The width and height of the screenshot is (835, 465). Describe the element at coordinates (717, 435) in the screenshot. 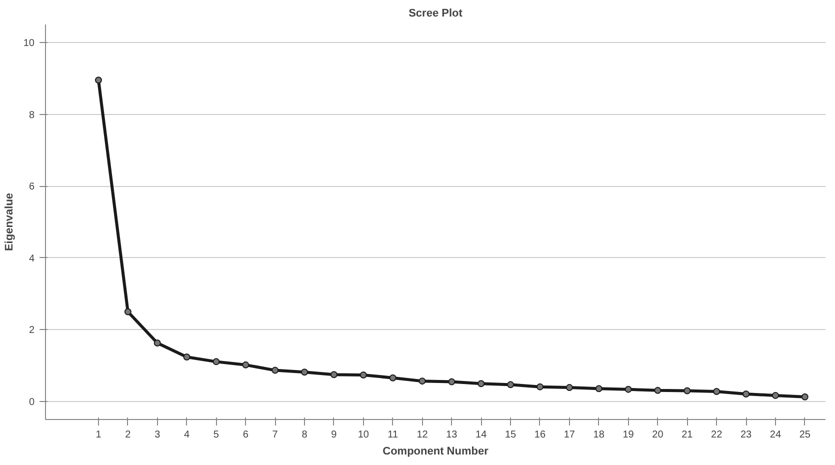

I see `x-tick-label: 22` at that location.